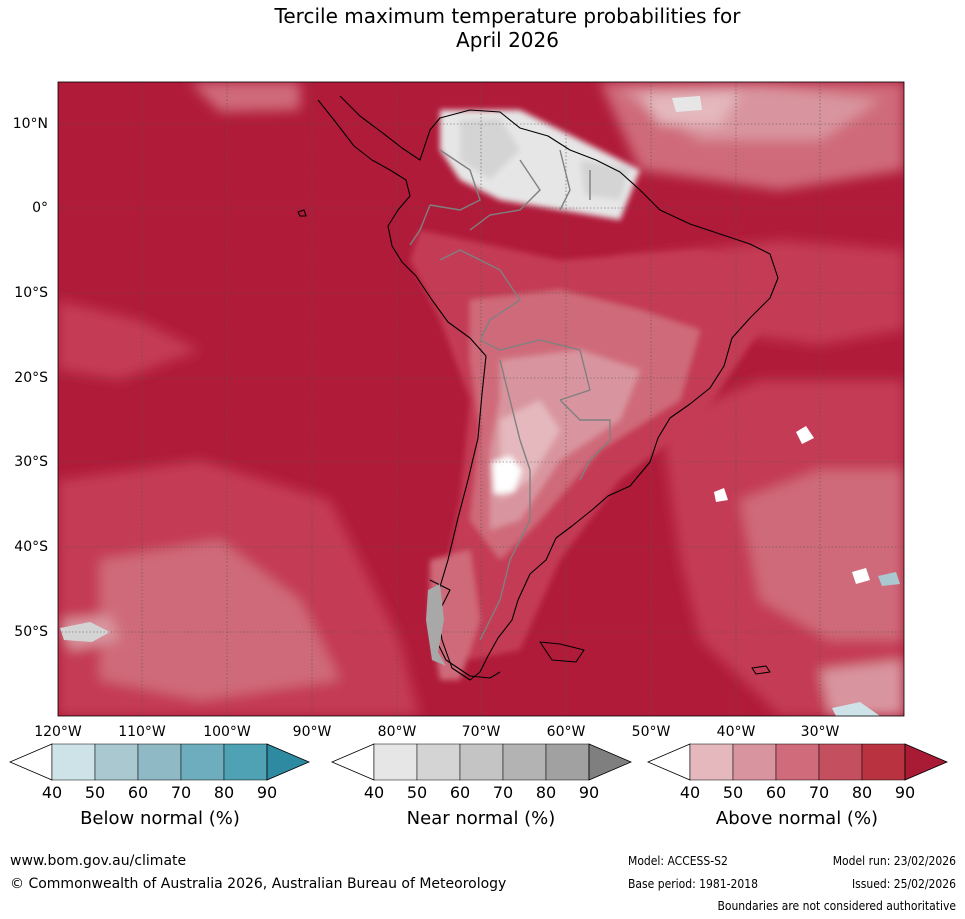 The image size is (965, 919). Describe the element at coordinates (98, 861) in the screenshot. I see `website-link: www.bom.gov.au/climate` at that location.